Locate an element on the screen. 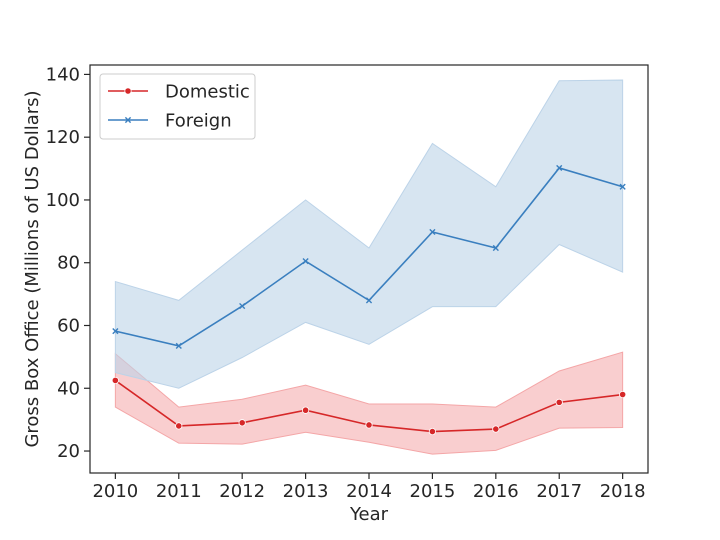 This screenshot has width=720, height=540. x-axis-label: Year is located at coordinates (369, 514).